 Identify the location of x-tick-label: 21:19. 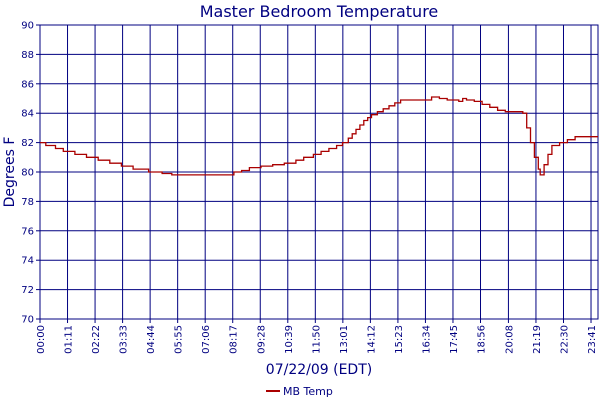
(537, 339).